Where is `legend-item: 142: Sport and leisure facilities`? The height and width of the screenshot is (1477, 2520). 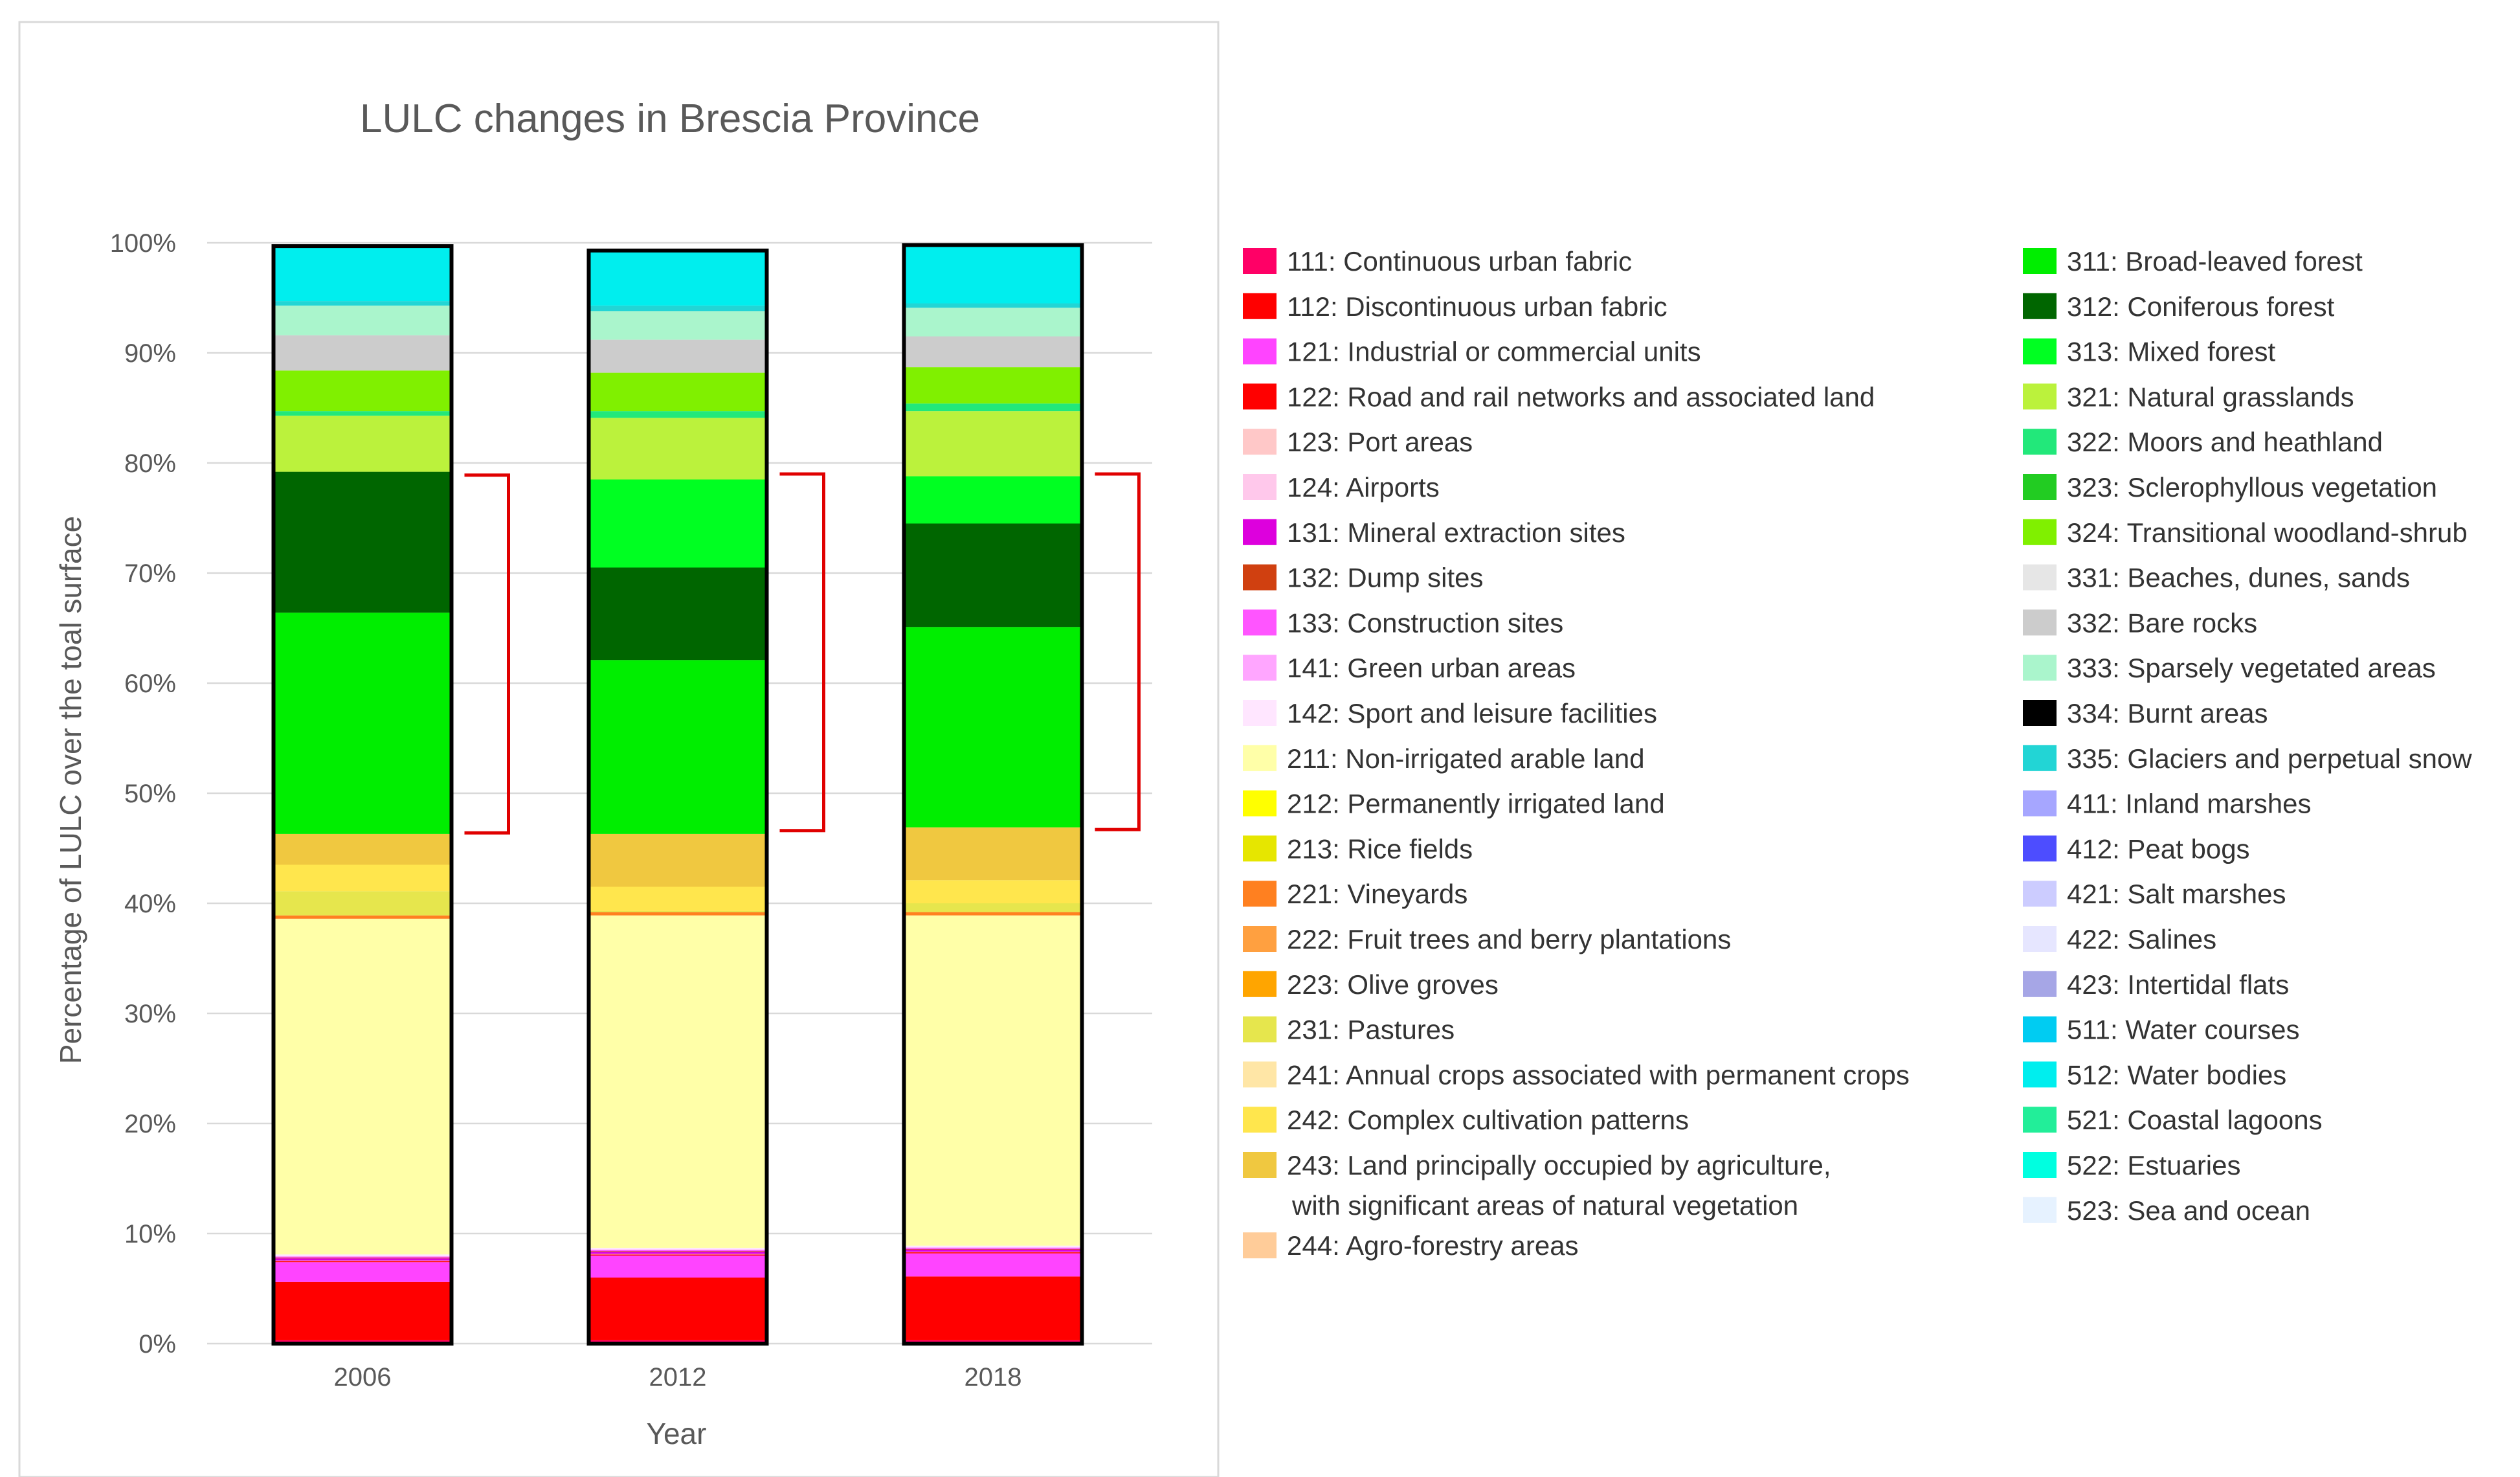
legend-item: 142: Sport and leisure facilities is located at coordinates (1450, 713).